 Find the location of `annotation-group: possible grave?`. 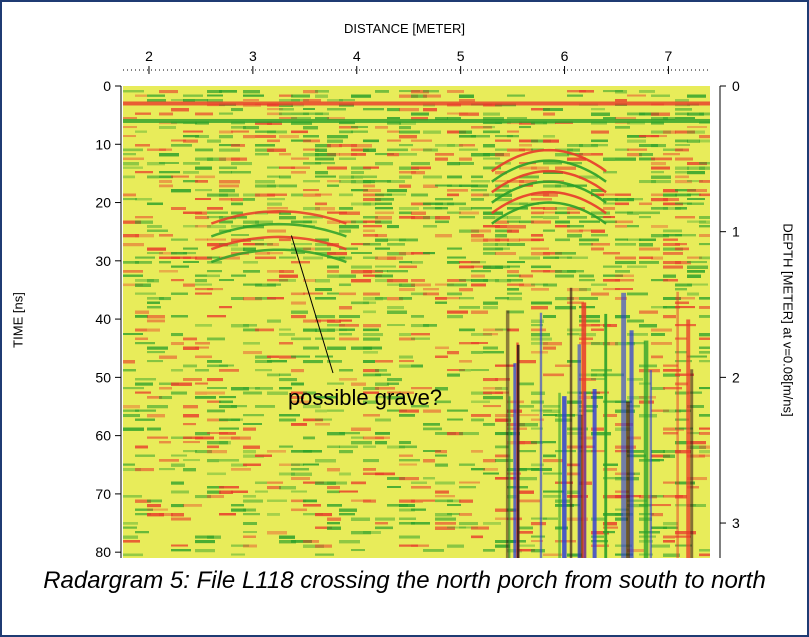

annotation-group: possible grave? is located at coordinates (365, 322).